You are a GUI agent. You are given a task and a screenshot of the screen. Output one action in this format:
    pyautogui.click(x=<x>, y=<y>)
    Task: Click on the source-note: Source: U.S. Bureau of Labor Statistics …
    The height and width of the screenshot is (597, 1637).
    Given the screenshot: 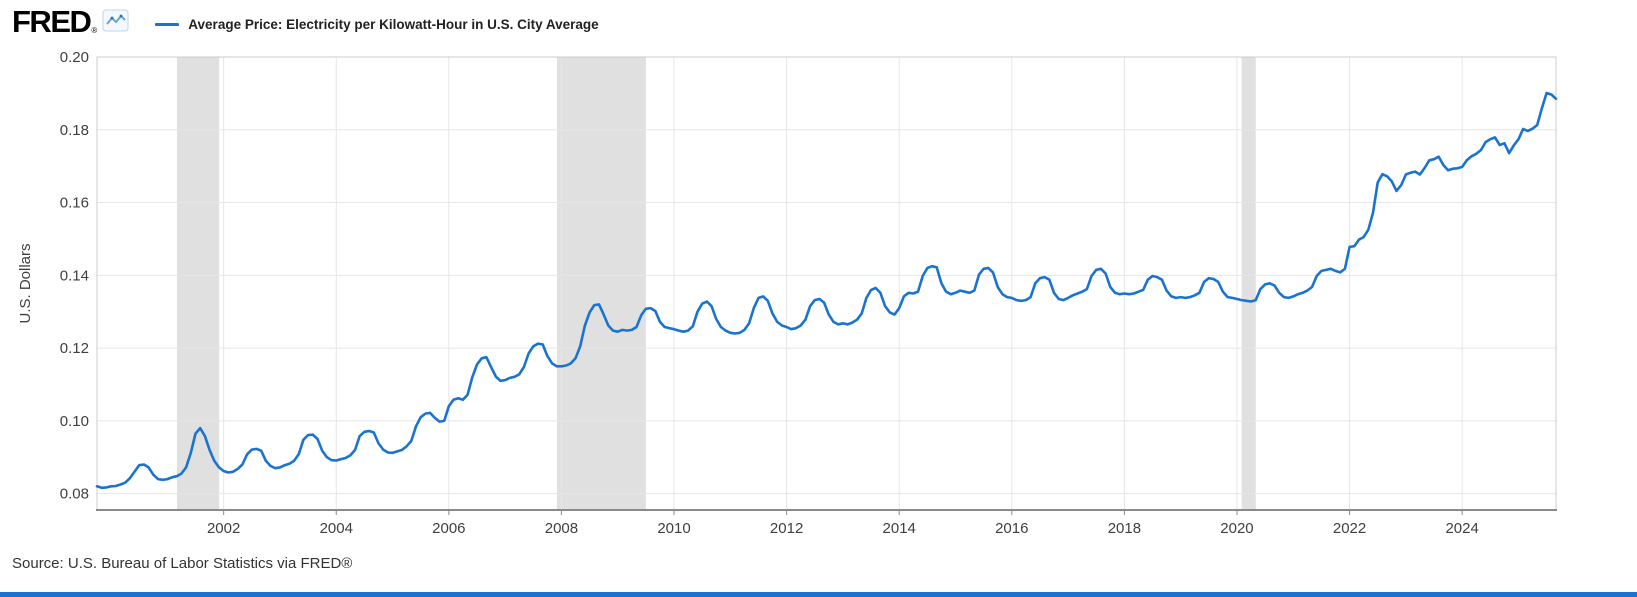 What is the action you would take?
    pyautogui.click(x=182, y=563)
    